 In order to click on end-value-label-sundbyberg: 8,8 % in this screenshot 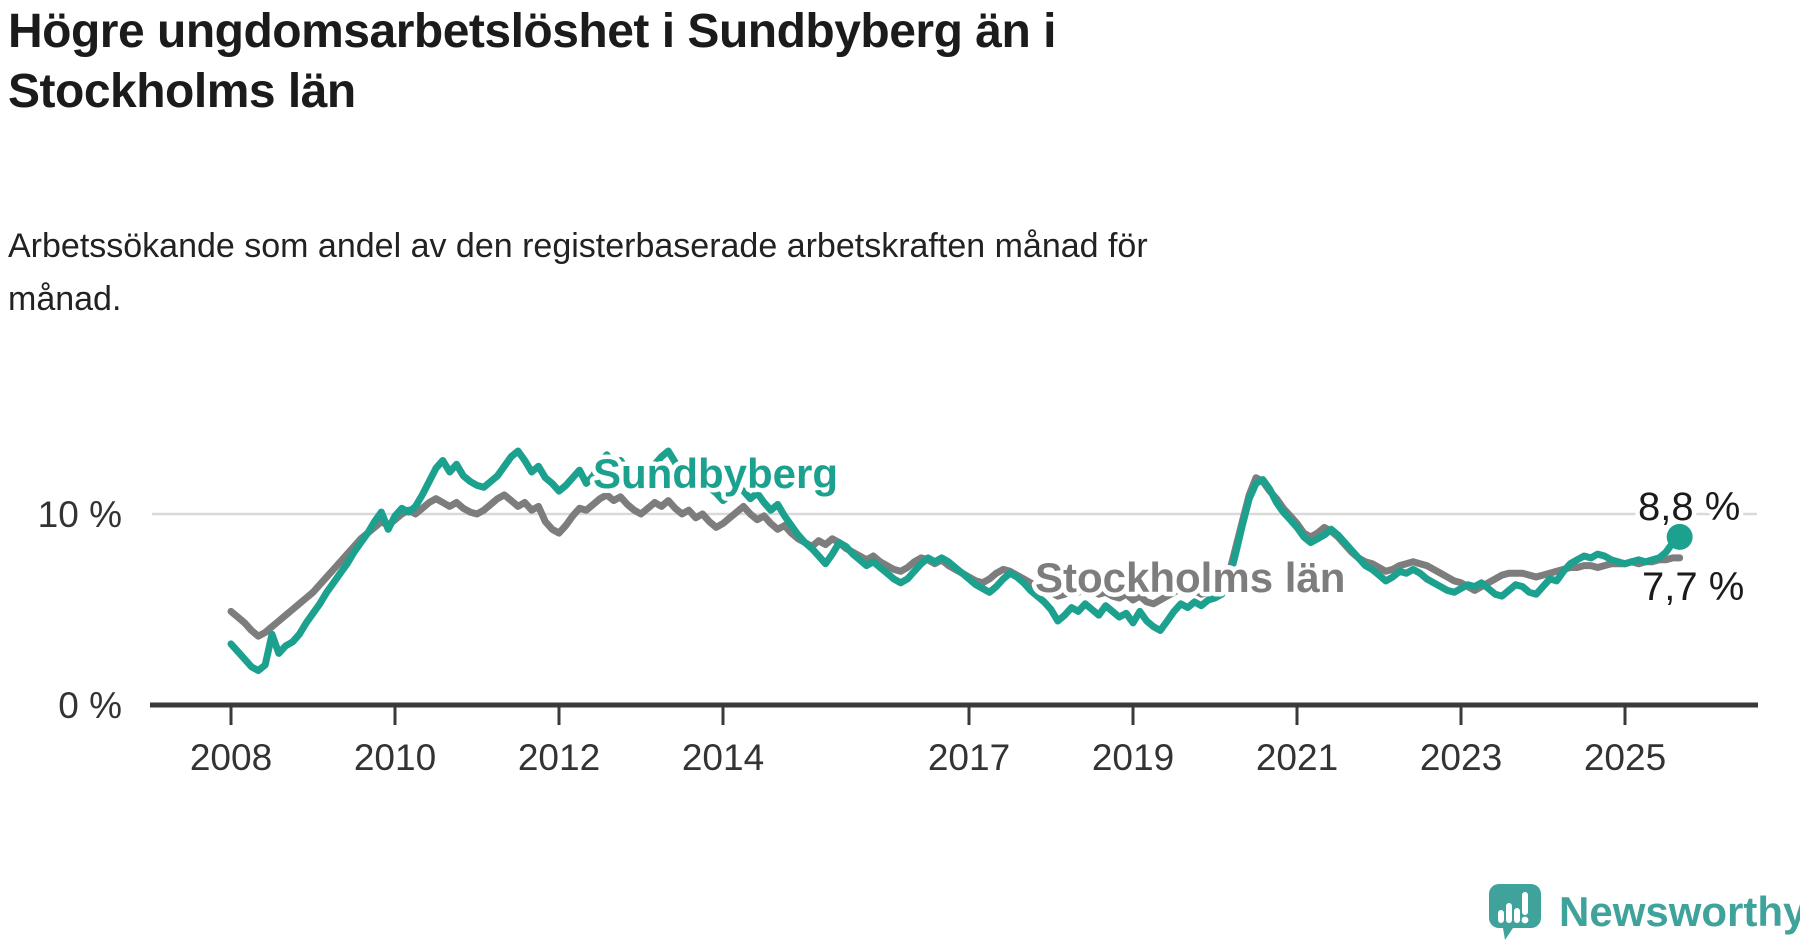, I will do `click(1689, 507)`.